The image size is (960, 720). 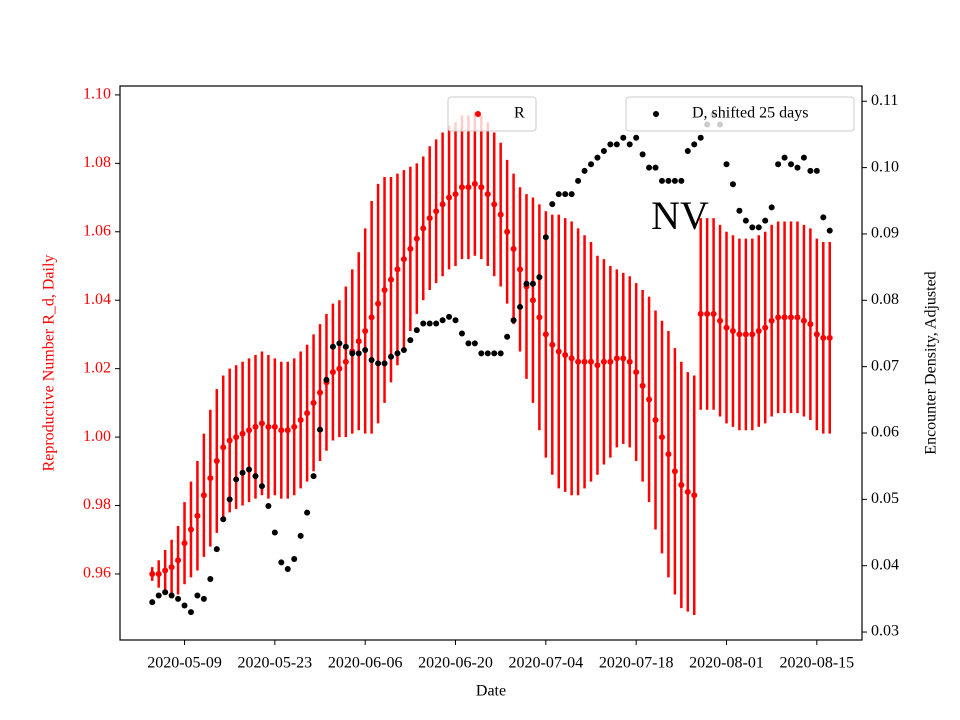 What do you see at coordinates (97, 162) in the screenshot?
I see `y-tick-label: 1.08` at bounding box center [97, 162].